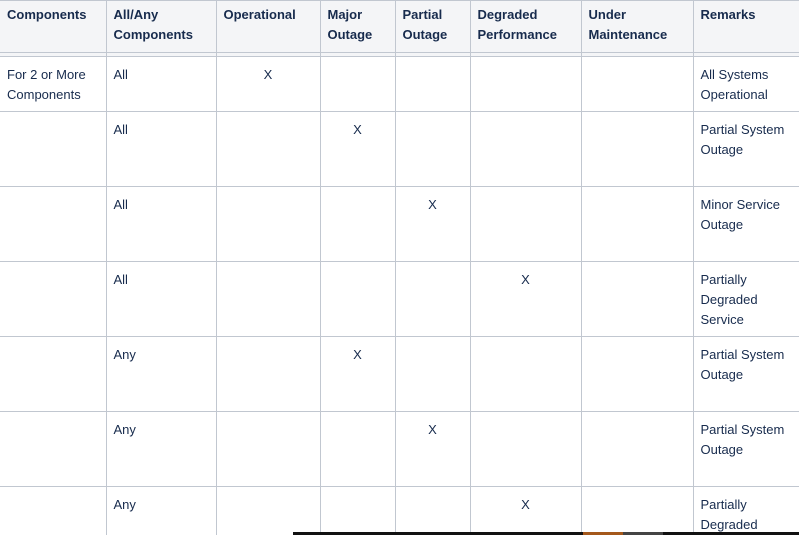  Describe the element at coordinates (745, 510) in the screenshot. I see `remarks-cell: Partially Degraded` at that location.